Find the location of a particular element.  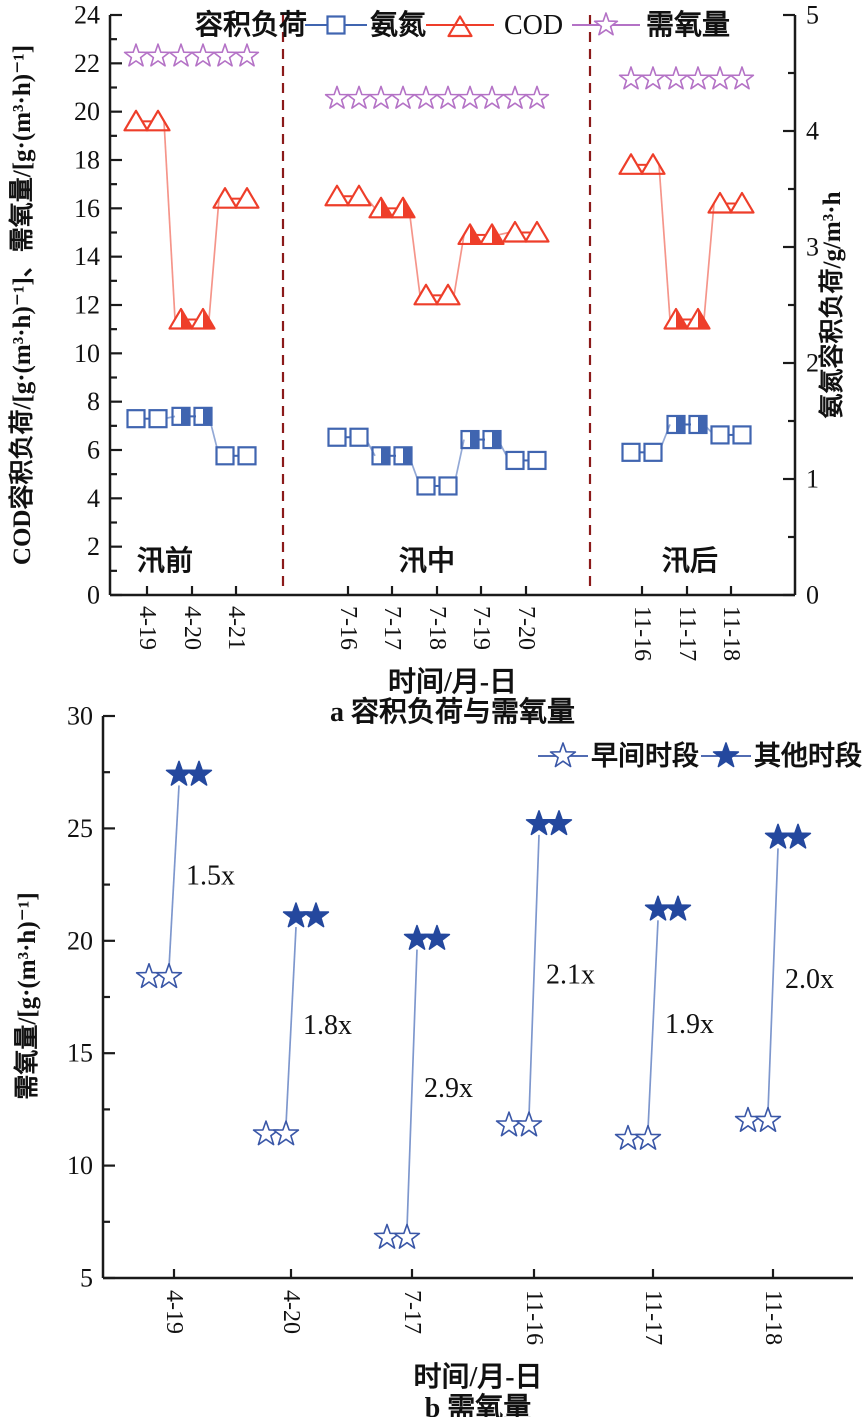

svg-text: 2.9x is located at coordinates (448, 1088).